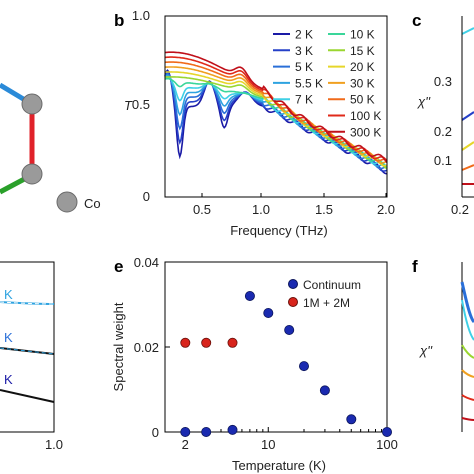  What do you see at coordinates (386, 209) in the screenshot?
I see `x-tick: 2.0` at bounding box center [386, 209].